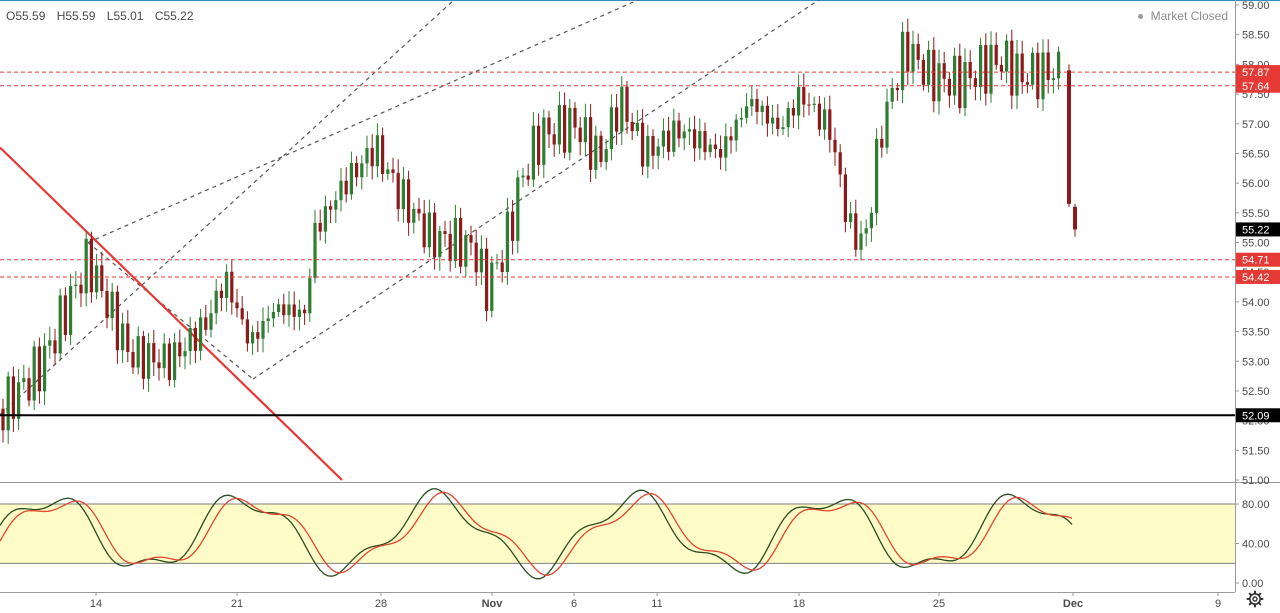  I want to click on high-value: H55.59, so click(76, 16).